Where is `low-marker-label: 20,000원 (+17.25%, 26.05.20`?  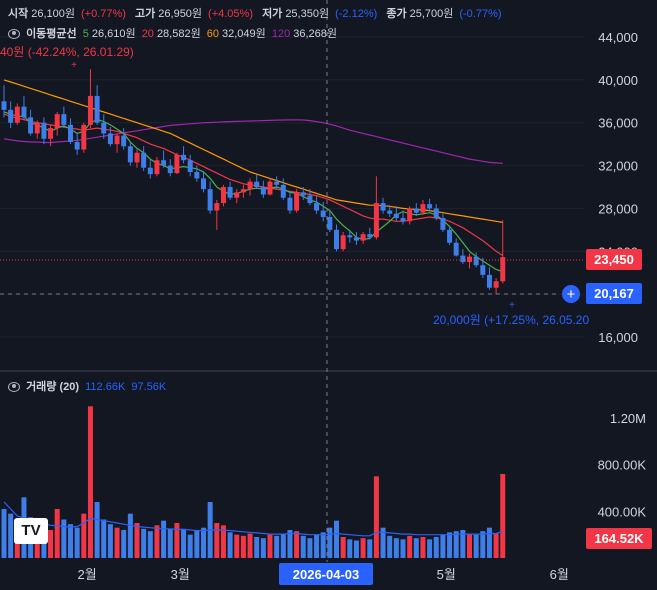 low-marker-label: 20,000원 (+17.25%, 26.05.20 is located at coordinates (511, 320).